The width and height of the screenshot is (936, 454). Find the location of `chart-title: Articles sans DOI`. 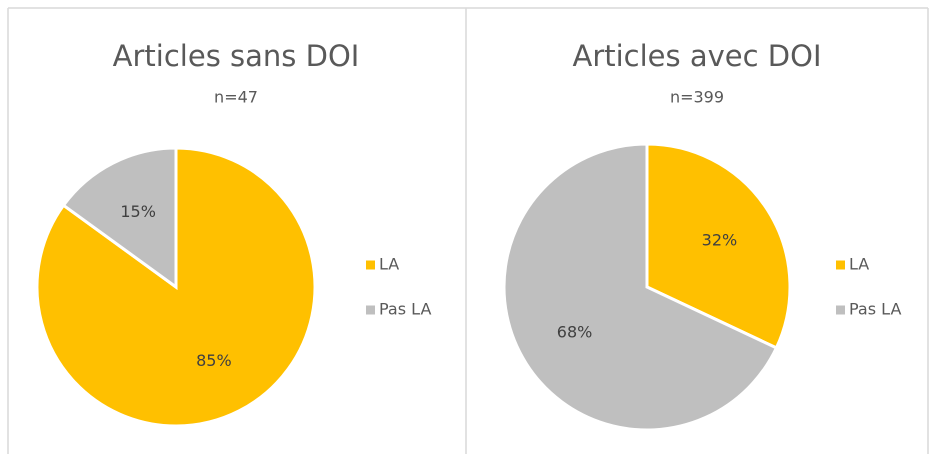

chart-title: Articles sans DOI is located at coordinates (236, 56).